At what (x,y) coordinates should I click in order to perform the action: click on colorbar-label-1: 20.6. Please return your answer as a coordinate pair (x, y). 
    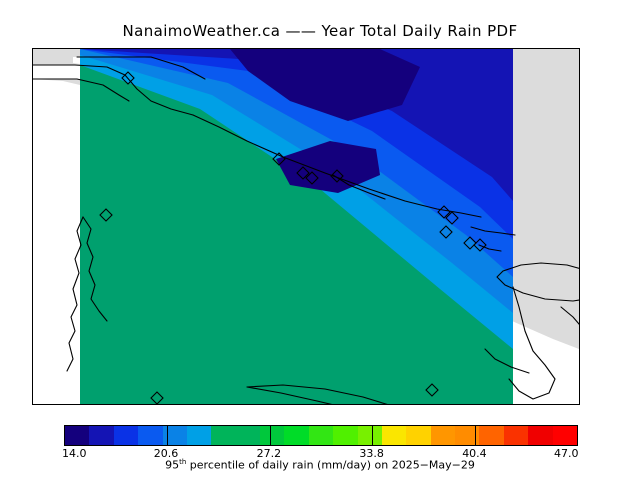
    Looking at the image, I should click on (166, 453).